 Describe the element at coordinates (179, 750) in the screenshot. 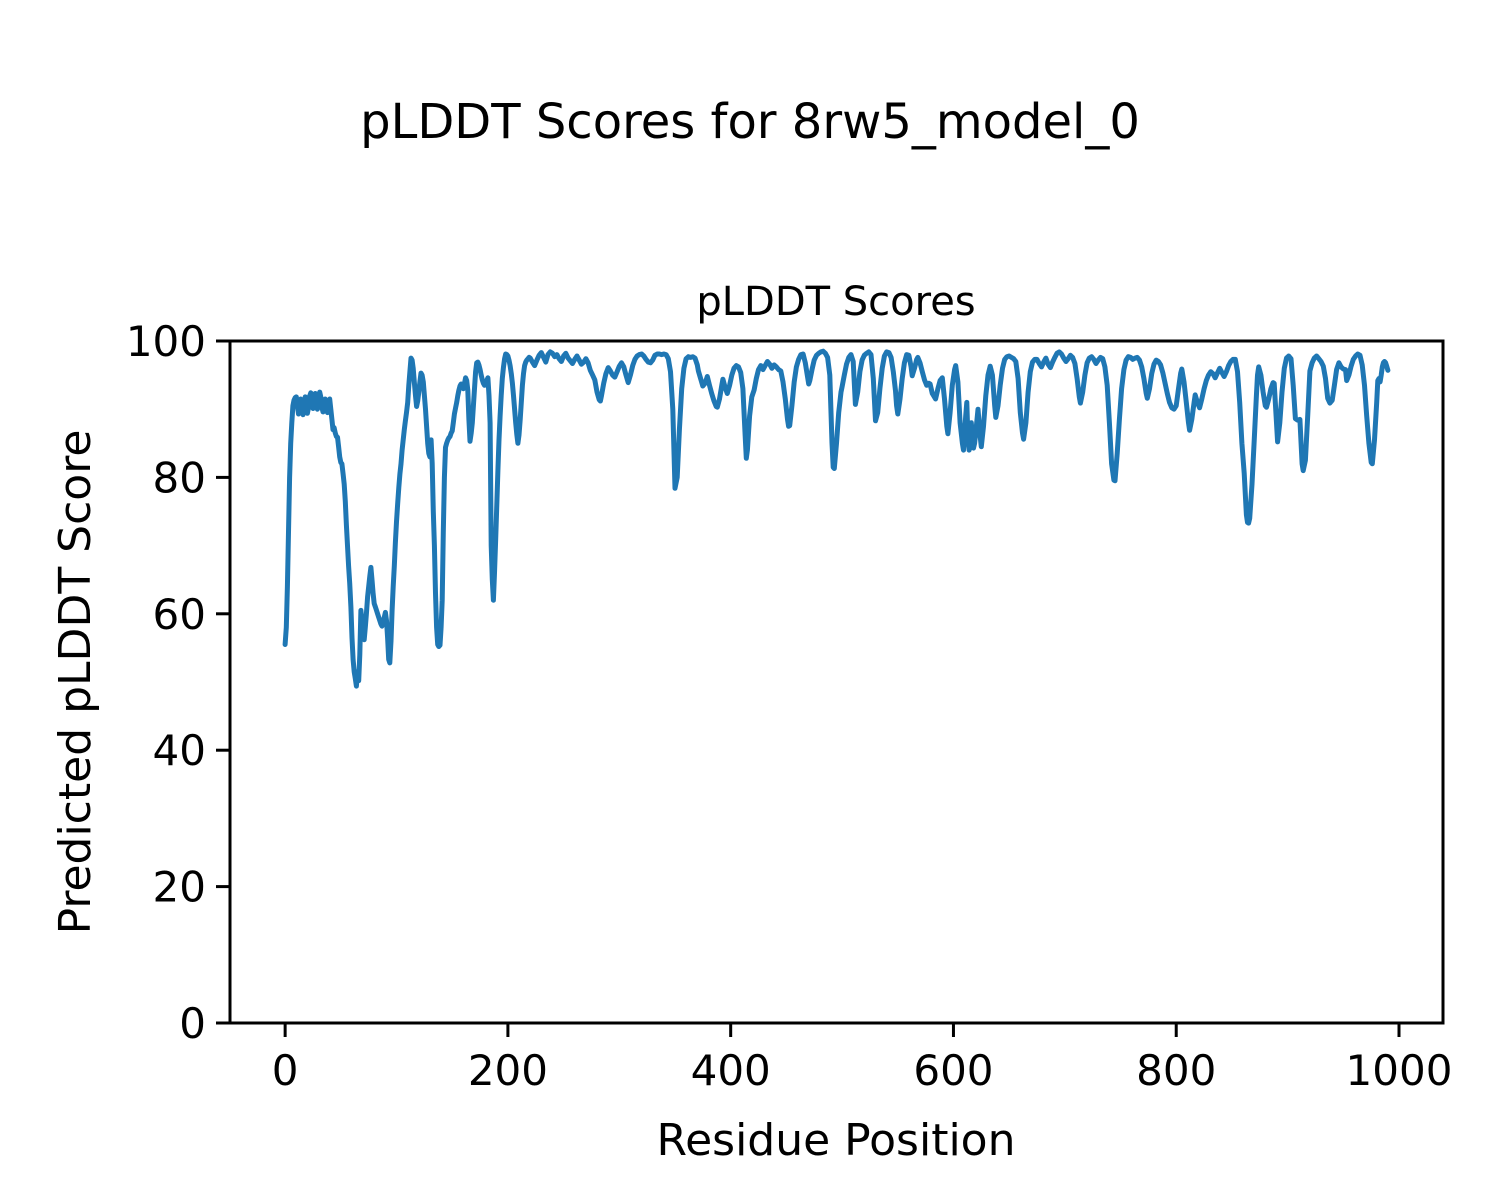

I see `y-tick-label: 40` at that location.